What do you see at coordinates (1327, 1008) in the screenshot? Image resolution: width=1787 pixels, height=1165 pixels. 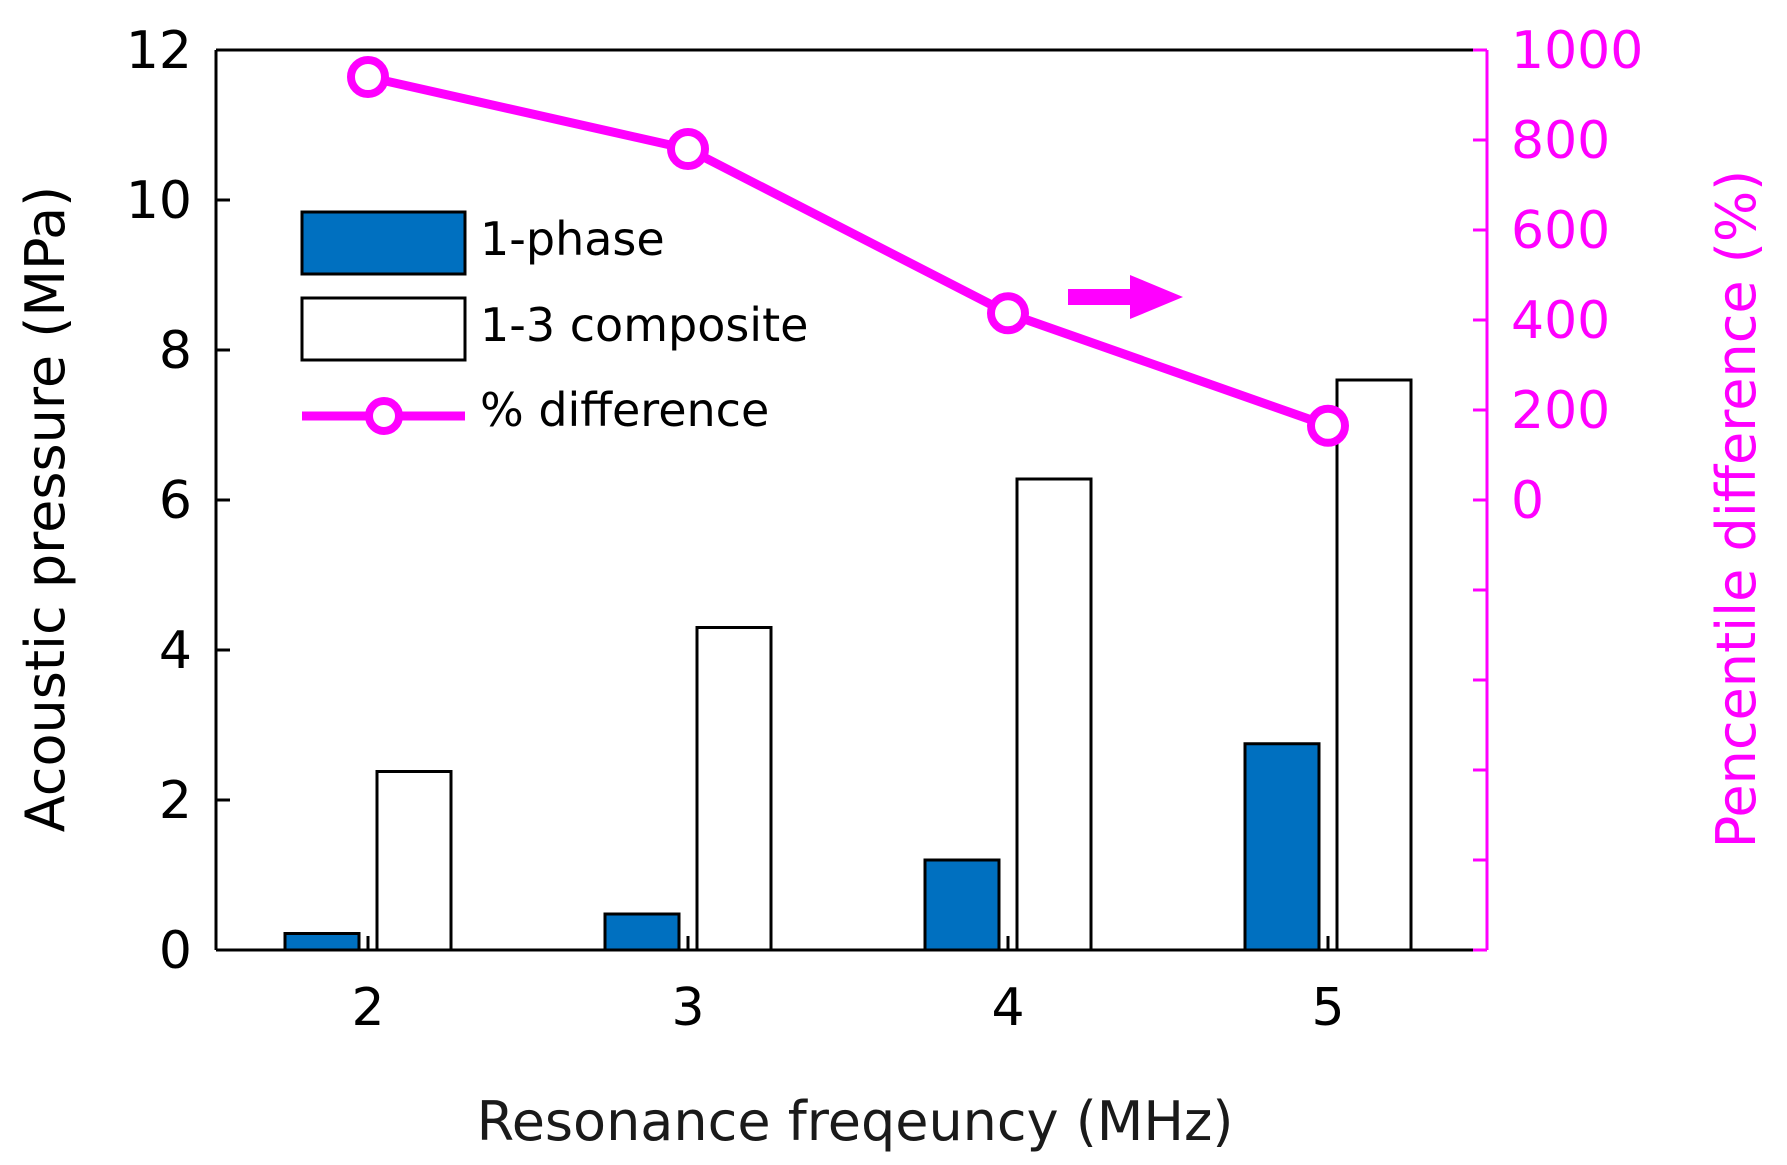 I see `x-tick-label: 5` at bounding box center [1327, 1008].